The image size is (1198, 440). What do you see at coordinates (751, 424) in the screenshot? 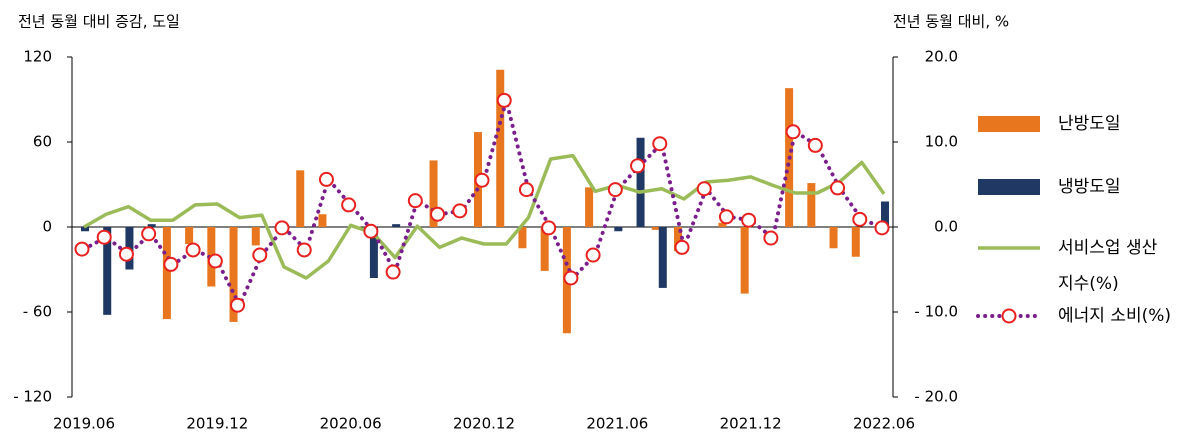
I see `x-tick-label: 2021.12` at bounding box center [751, 424].